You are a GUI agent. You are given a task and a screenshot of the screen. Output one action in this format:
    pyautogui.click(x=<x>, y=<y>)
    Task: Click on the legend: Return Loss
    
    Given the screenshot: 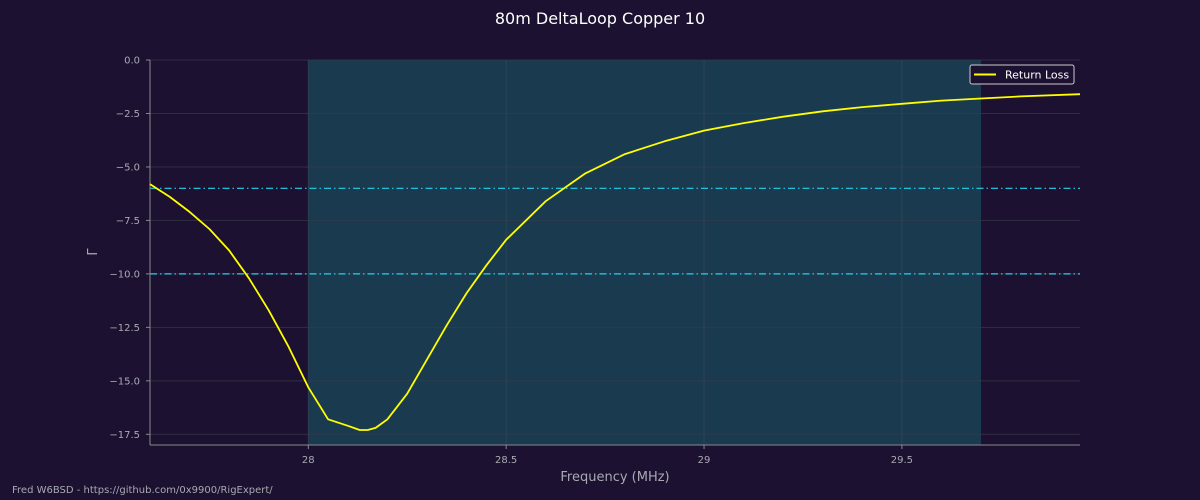 What is the action you would take?
    pyautogui.click(x=1022, y=74)
    